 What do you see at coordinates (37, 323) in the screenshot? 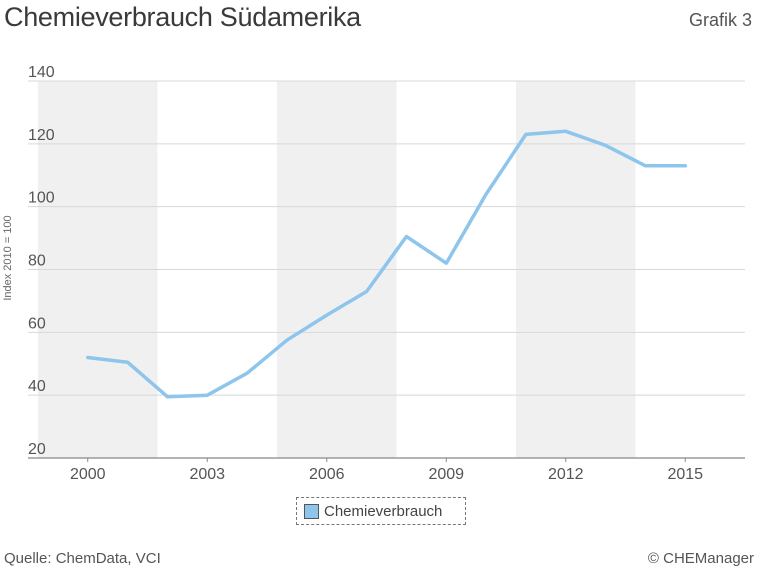
I see `y-tick-label: 60` at bounding box center [37, 323].